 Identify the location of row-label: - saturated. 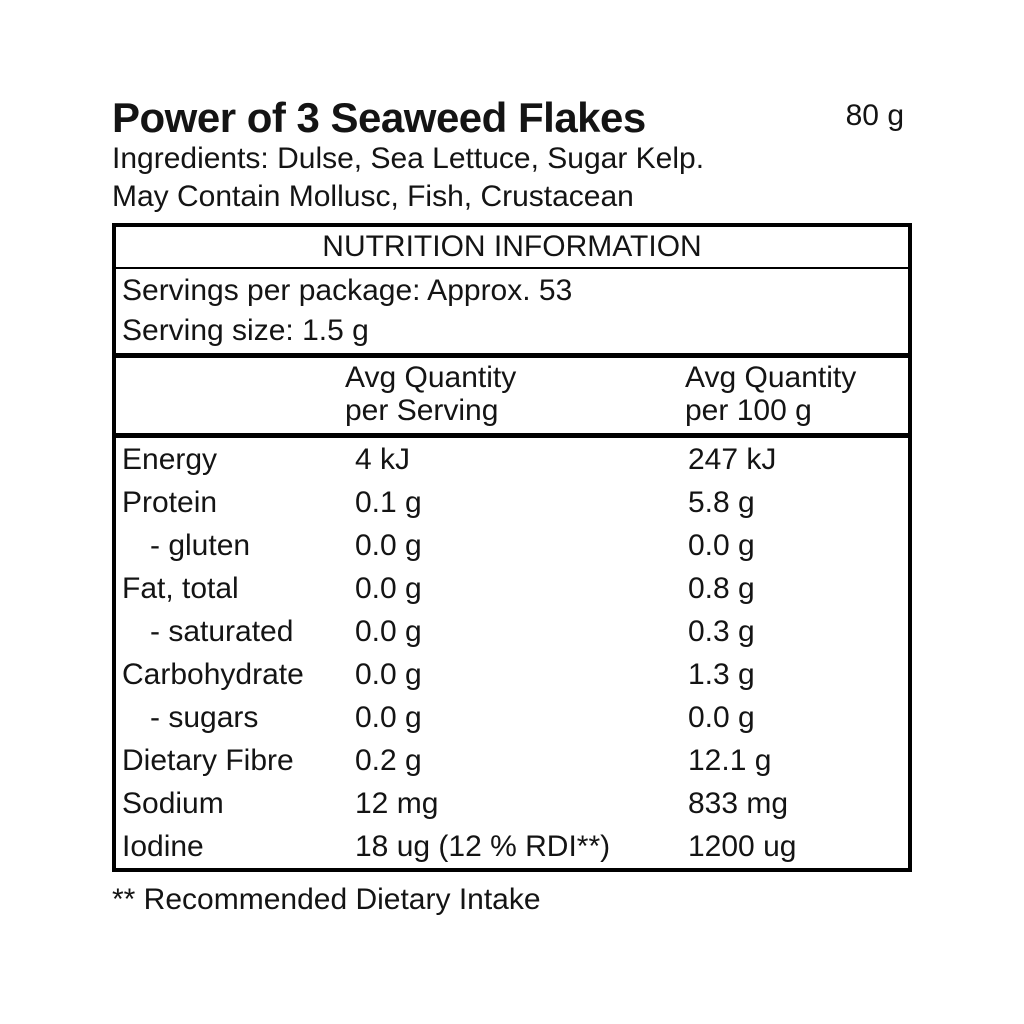
(222, 631).